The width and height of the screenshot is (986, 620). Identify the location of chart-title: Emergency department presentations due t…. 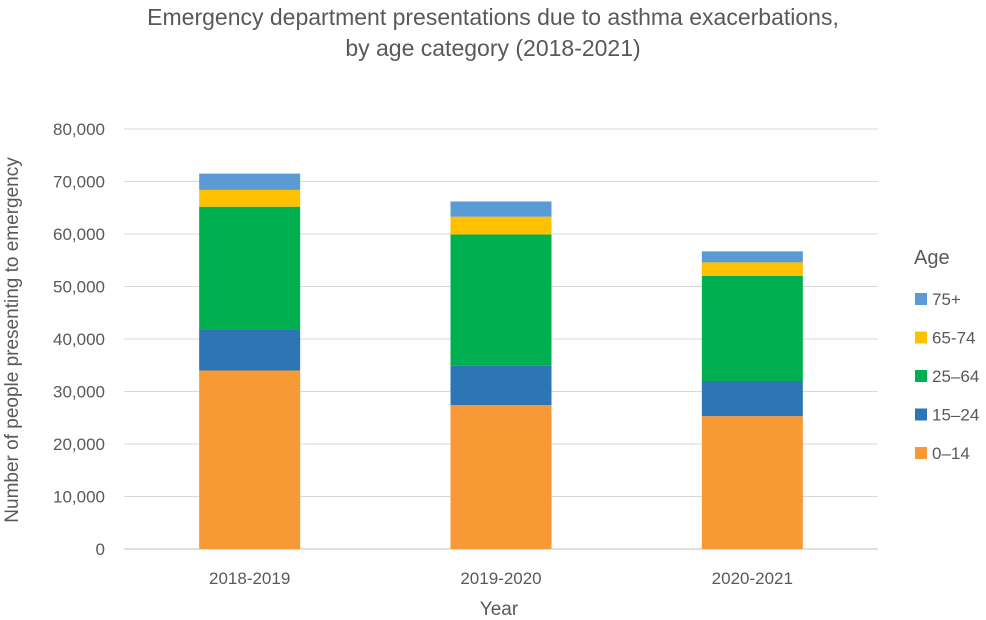
(493, 33).